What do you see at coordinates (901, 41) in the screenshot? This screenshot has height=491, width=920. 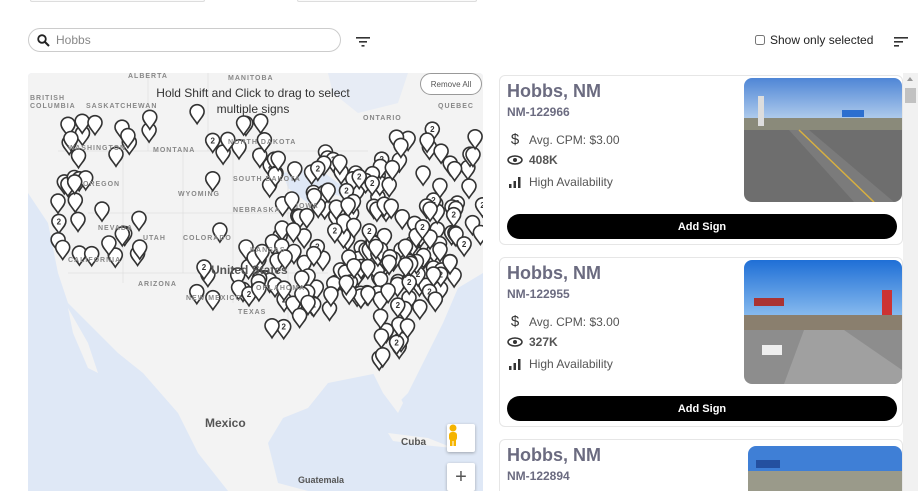 I see `sort-button` at bounding box center [901, 41].